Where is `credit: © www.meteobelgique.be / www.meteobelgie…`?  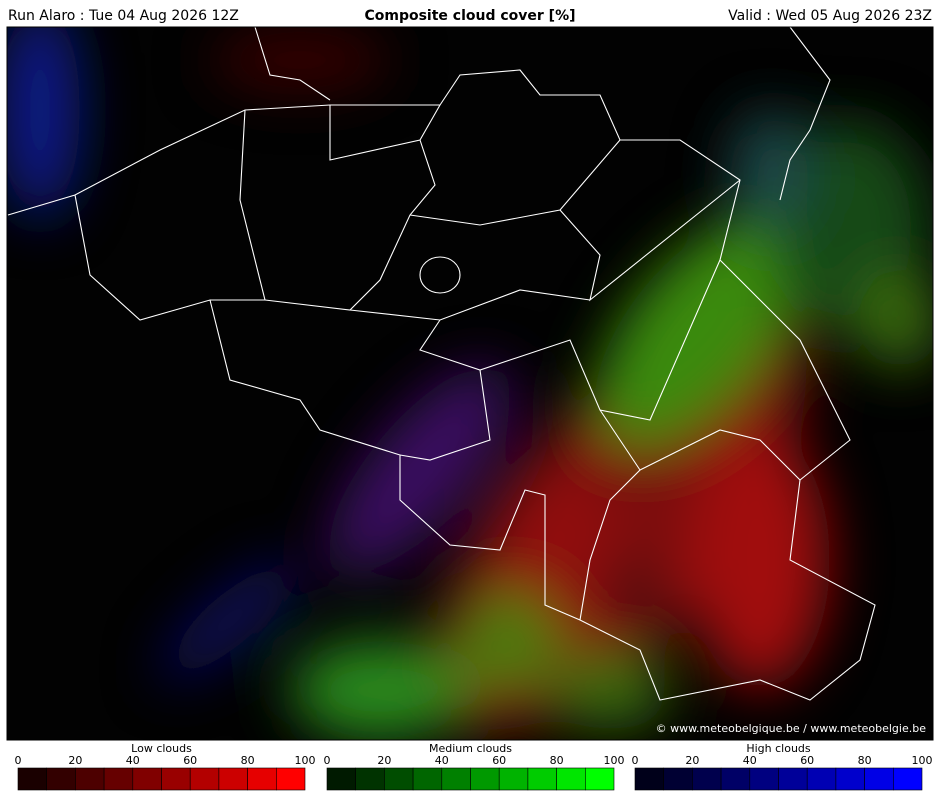 credit: © www.meteobelgique.be / www.meteobelgie… is located at coordinates (791, 728).